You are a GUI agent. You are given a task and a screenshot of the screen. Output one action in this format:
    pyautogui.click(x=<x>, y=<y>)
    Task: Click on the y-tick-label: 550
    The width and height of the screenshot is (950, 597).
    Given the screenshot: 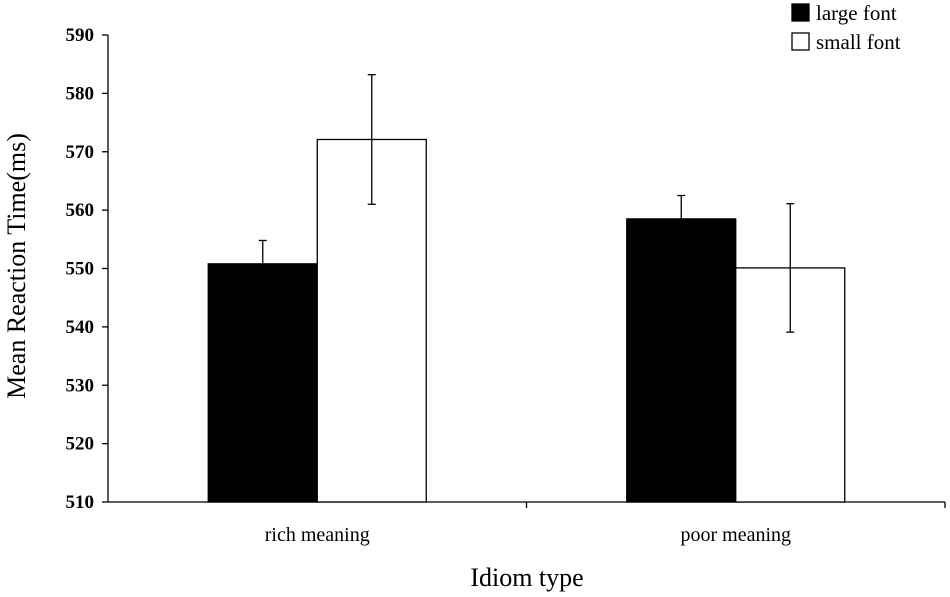 What is the action you would take?
    pyautogui.click(x=80, y=269)
    